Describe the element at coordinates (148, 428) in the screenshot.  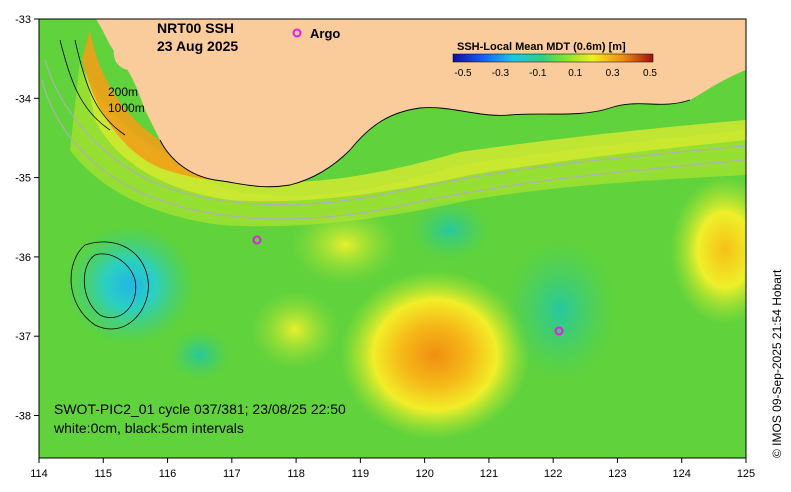
I see `contour-caption: white:0cm, black:5cm intervals` at that location.